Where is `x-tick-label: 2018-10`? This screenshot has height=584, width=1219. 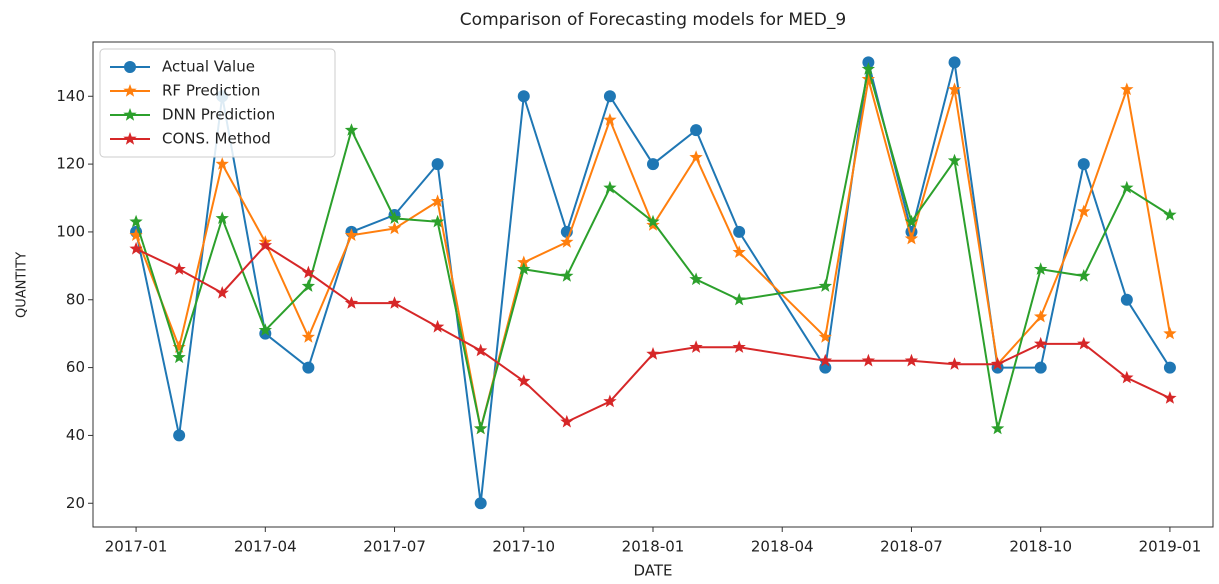 x-tick-label: 2018-10 is located at coordinates (1040, 547).